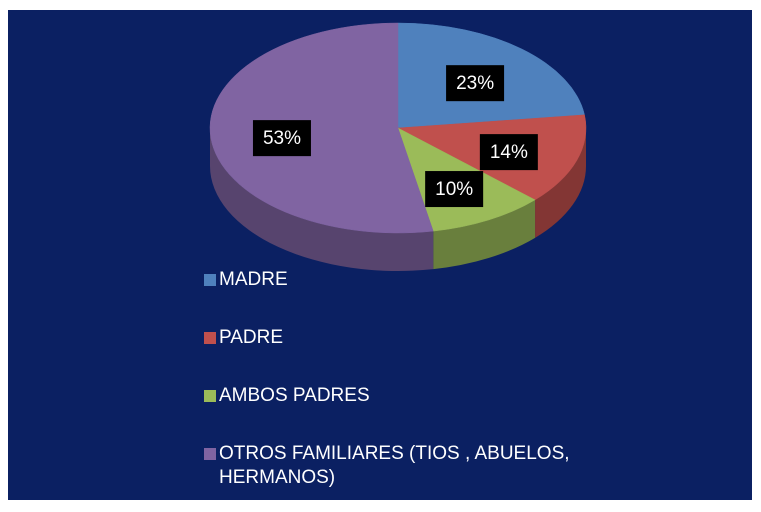  Describe the element at coordinates (394, 297) in the screenshot. I see `legend-item: MADRE` at that location.